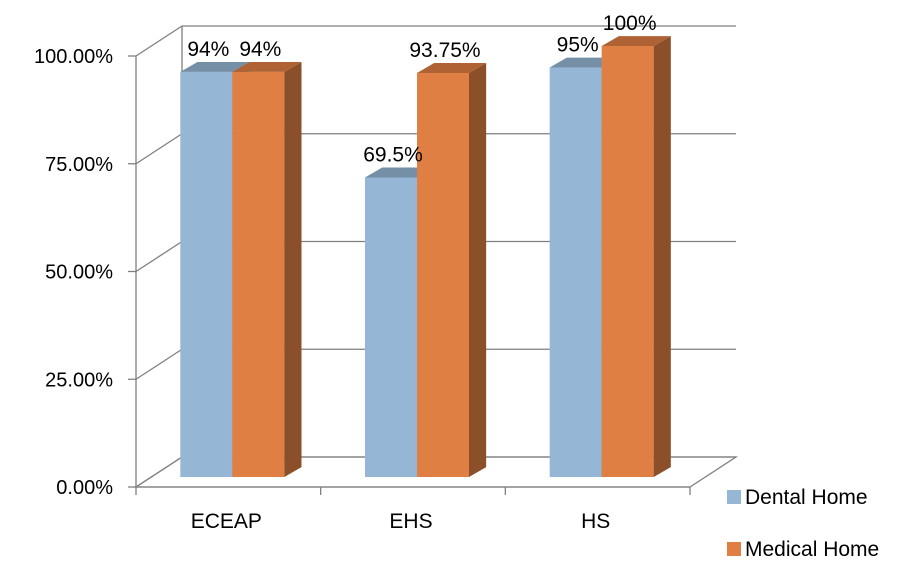 This screenshot has height=562, width=919. Describe the element at coordinates (226, 521) in the screenshot. I see `x-category-label: ECEAP` at that location.